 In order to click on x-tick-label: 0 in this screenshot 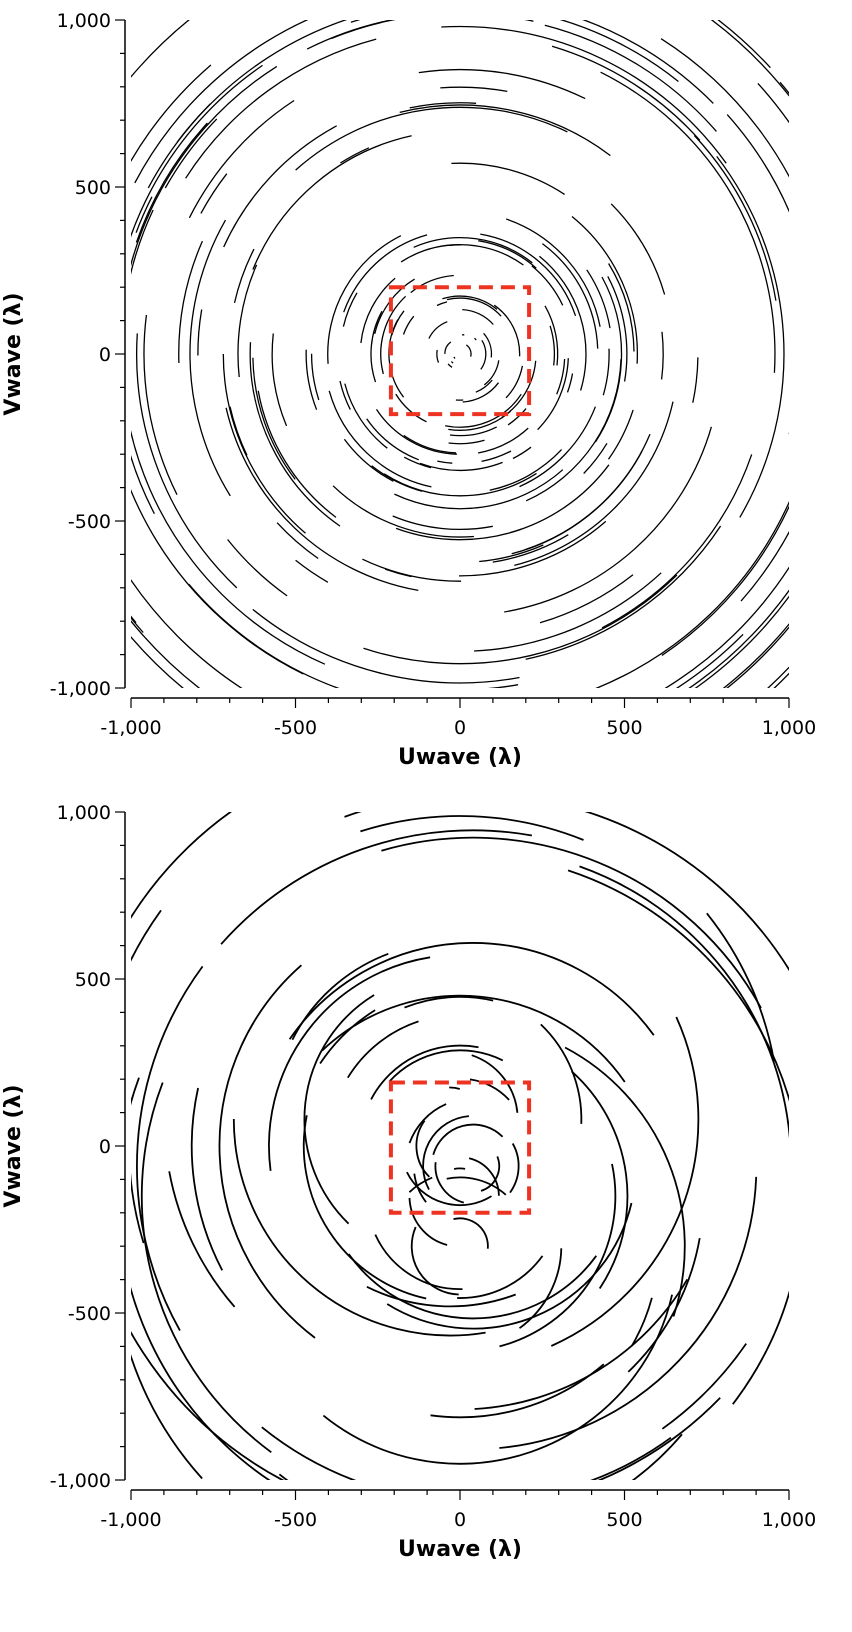, I will do `click(460, 728)`.